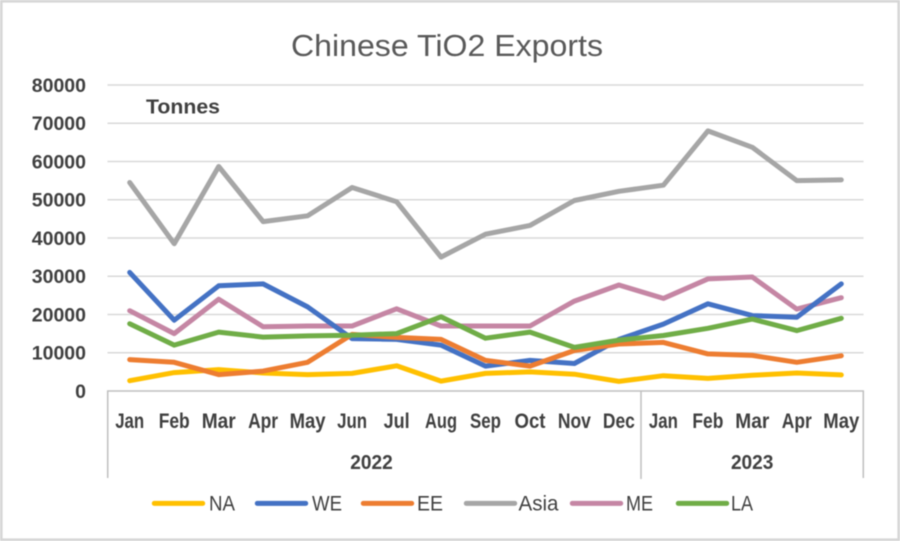 The height and width of the screenshot is (541, 900). I want to click on svg-text: Nov, so click(574, 421).